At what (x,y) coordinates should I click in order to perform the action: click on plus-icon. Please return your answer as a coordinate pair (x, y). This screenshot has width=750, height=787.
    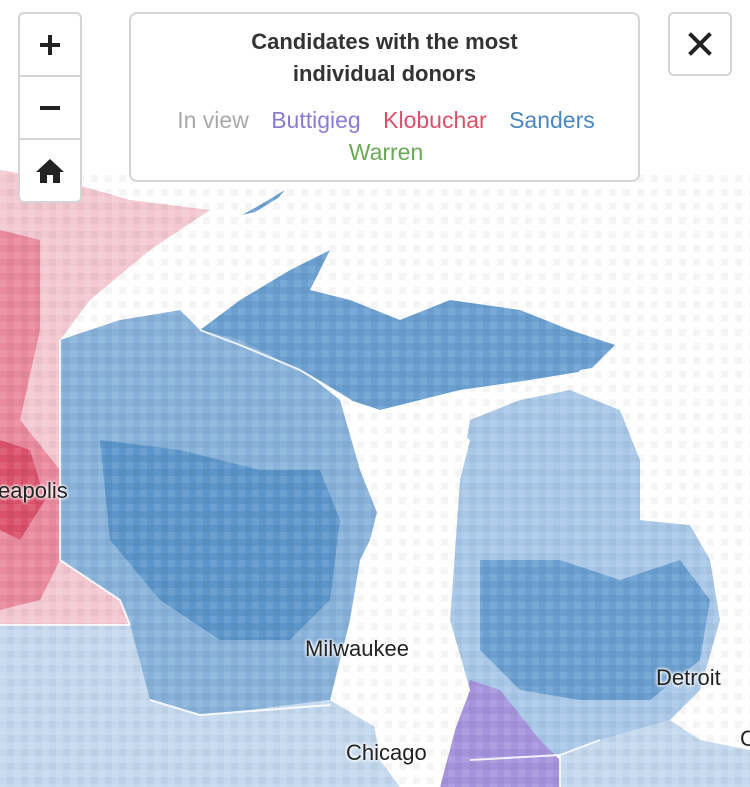
    Looking at the image, I should click on (50, 44).